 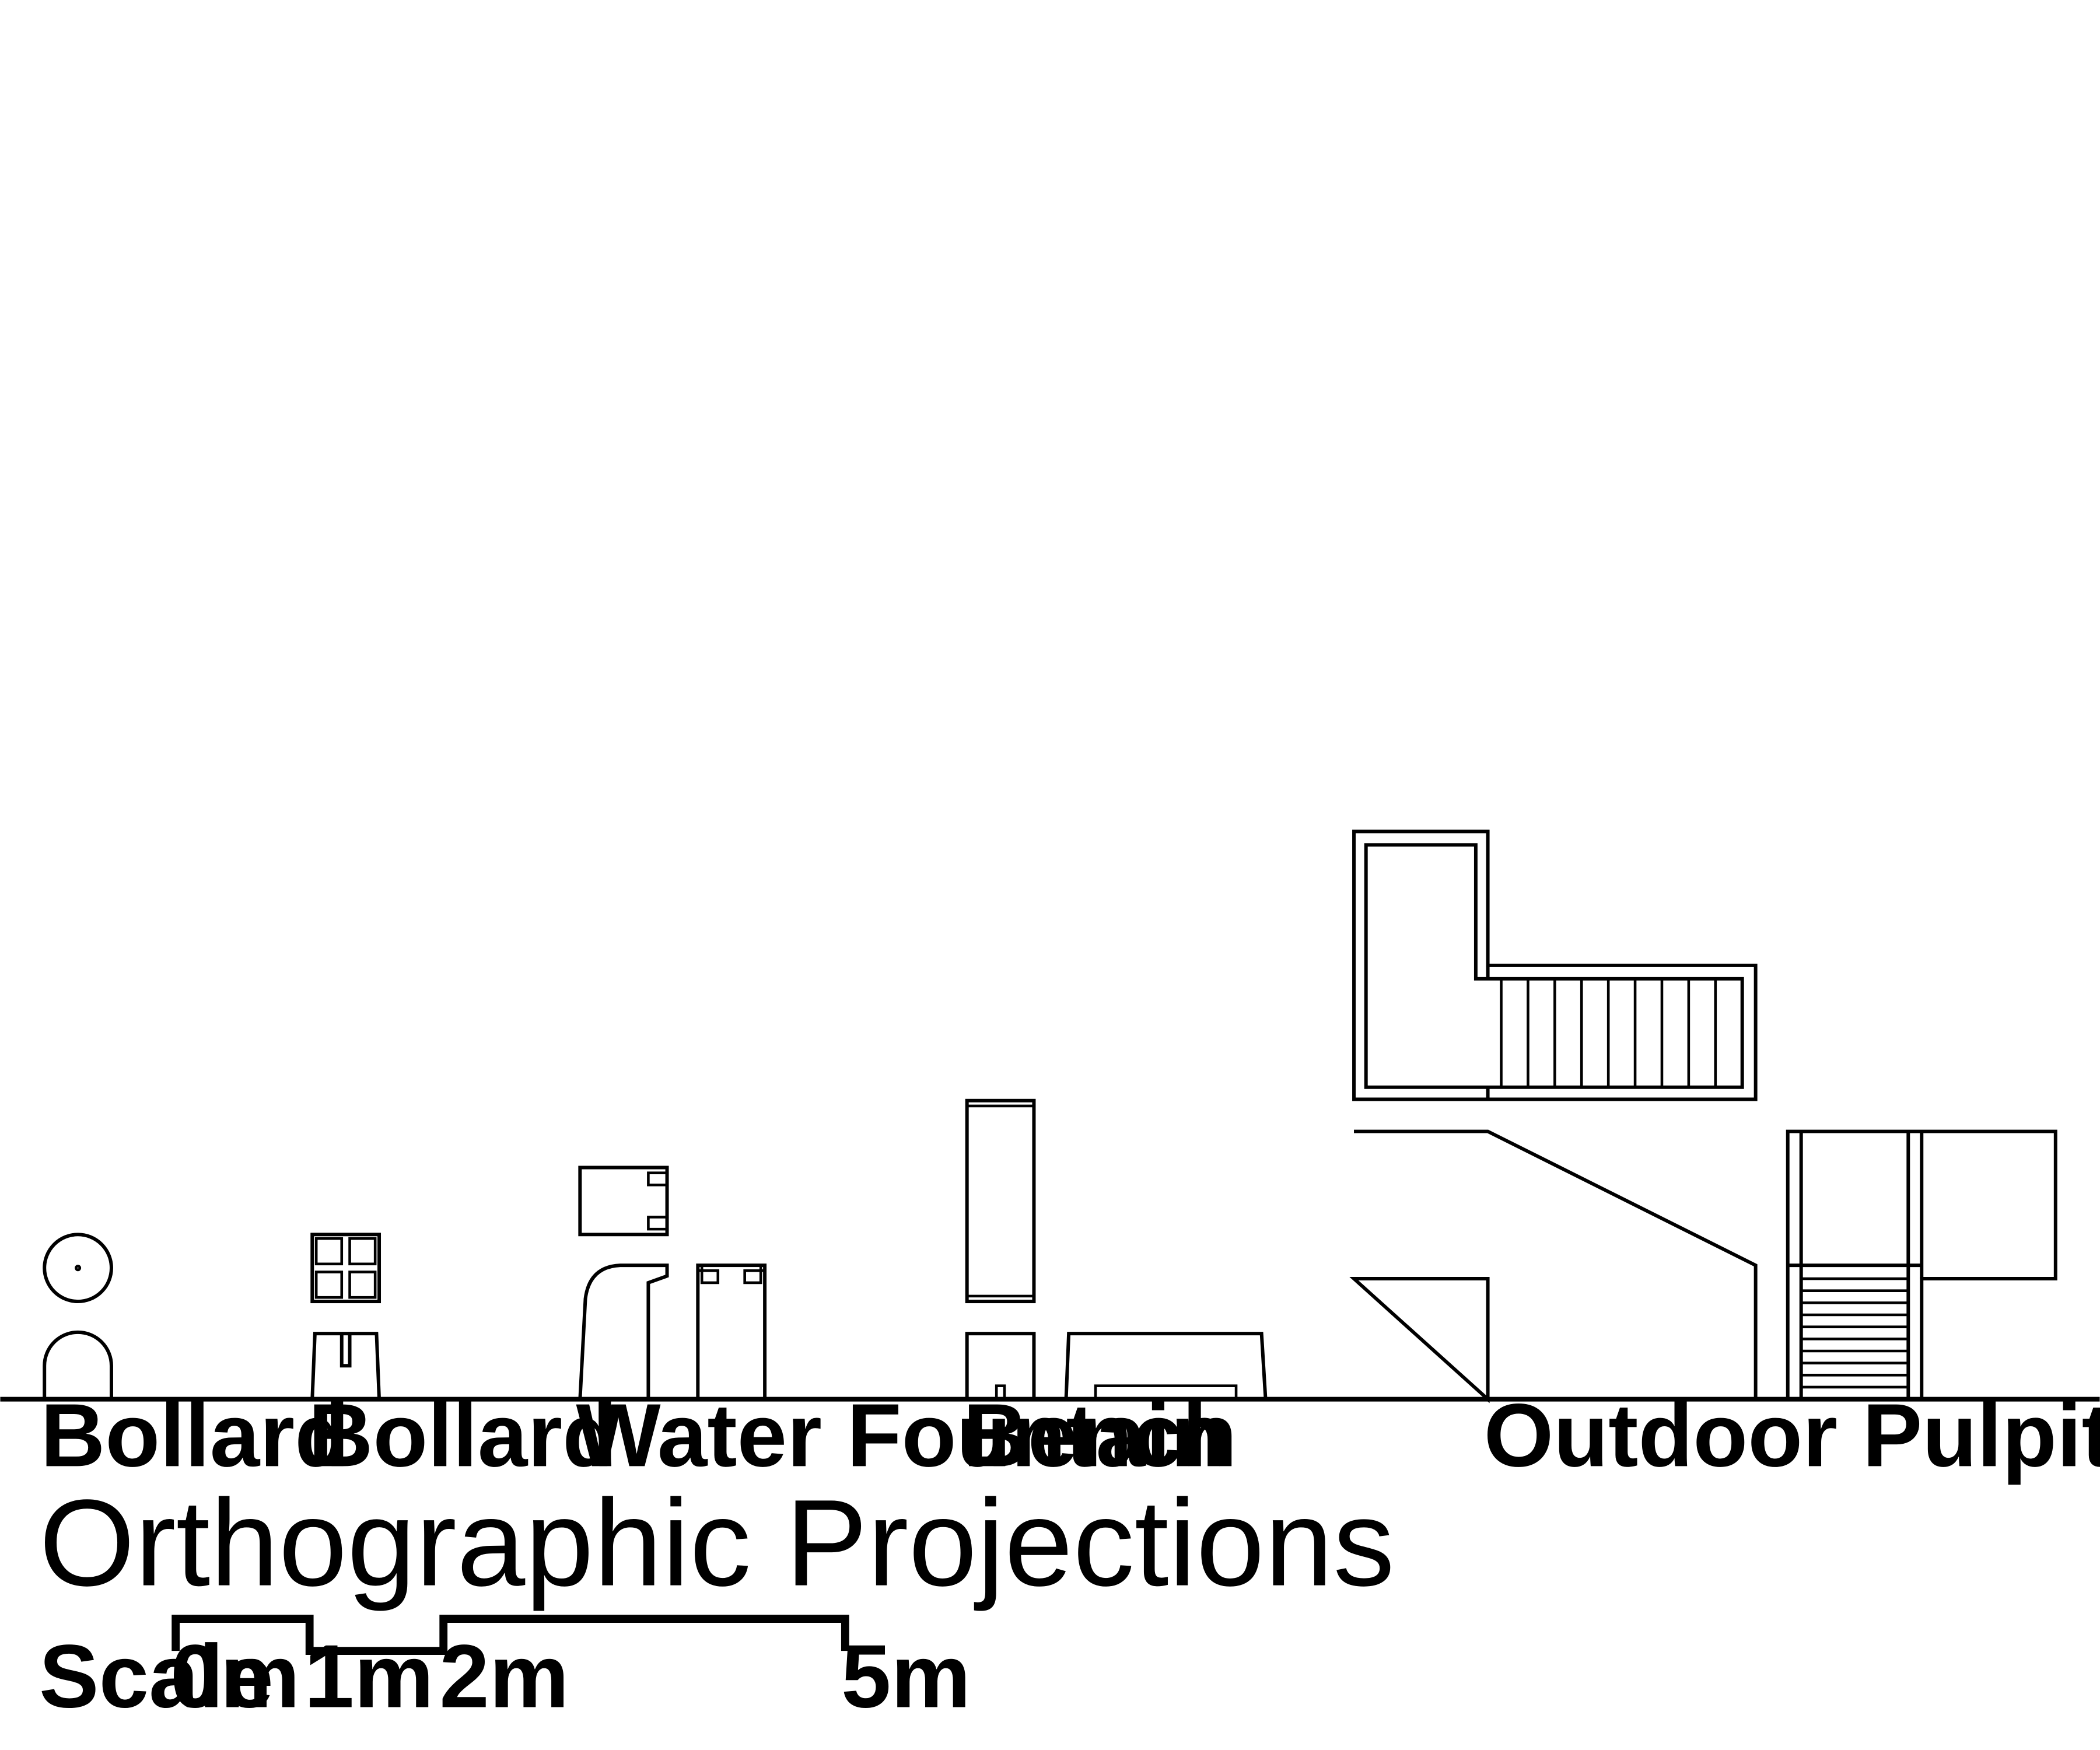 What do you see at coordinates (717, 1543) in the screenshot?
I see `diagram-title: Orthographic Projections` at bounding box center [717, 1543].